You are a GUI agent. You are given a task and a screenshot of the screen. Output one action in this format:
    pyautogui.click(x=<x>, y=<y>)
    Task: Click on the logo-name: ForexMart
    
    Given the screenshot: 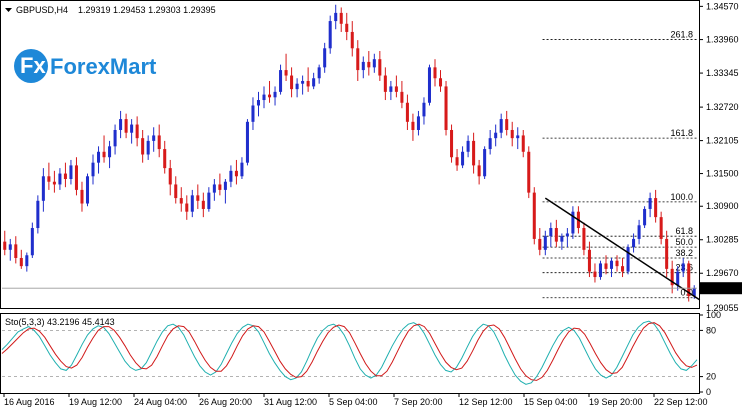 What is the action you would take?
    pyautogui.click(x=103, y=66)
    